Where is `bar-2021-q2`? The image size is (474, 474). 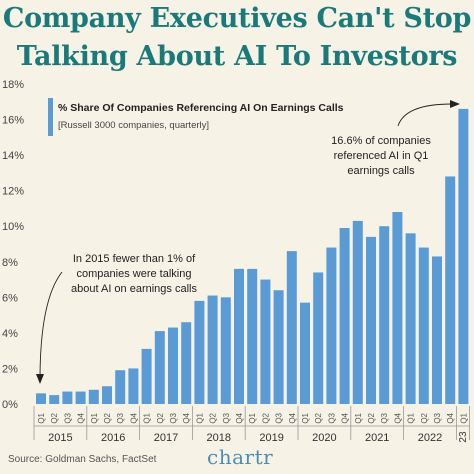 bar-2021-q2 is located at coordinates (371, 320).